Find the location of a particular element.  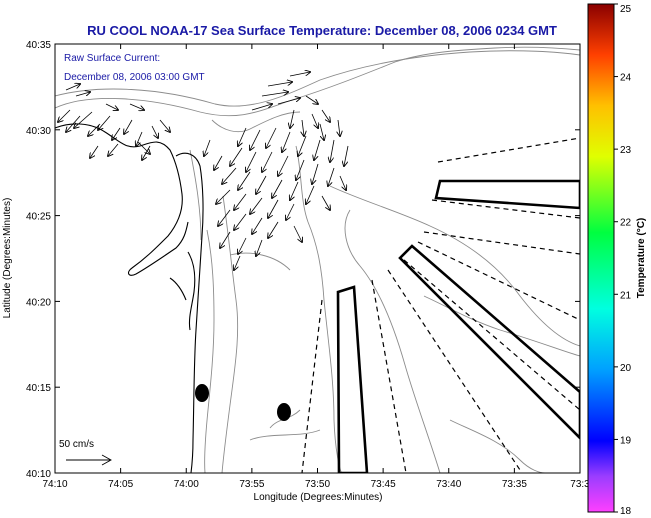

current-annotation-line2: December 08, 2006 03:00 GMT is located at coordinates (134, 77).